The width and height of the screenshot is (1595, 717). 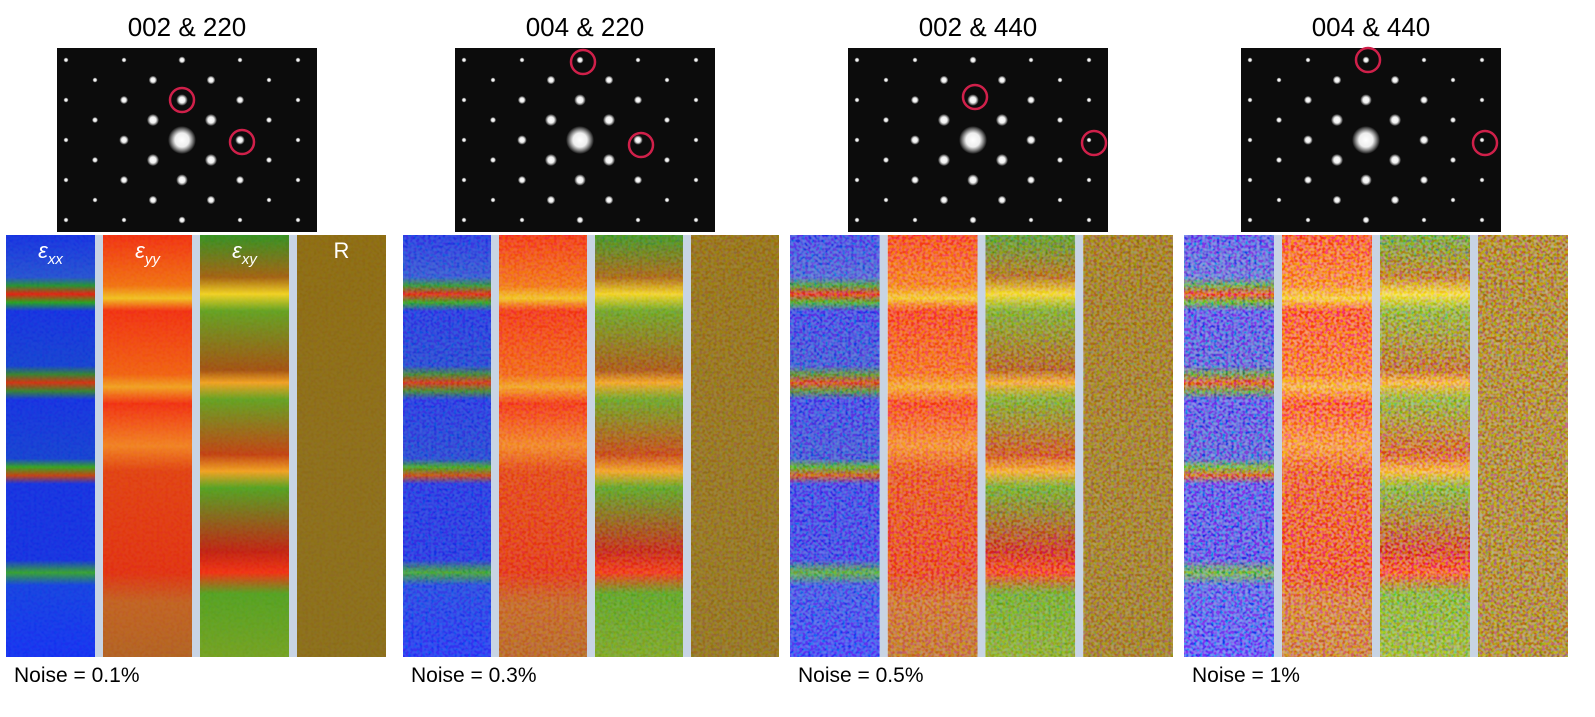 I want to click on noise-label: Noise = 0.3%, so click(x=474, y=675).